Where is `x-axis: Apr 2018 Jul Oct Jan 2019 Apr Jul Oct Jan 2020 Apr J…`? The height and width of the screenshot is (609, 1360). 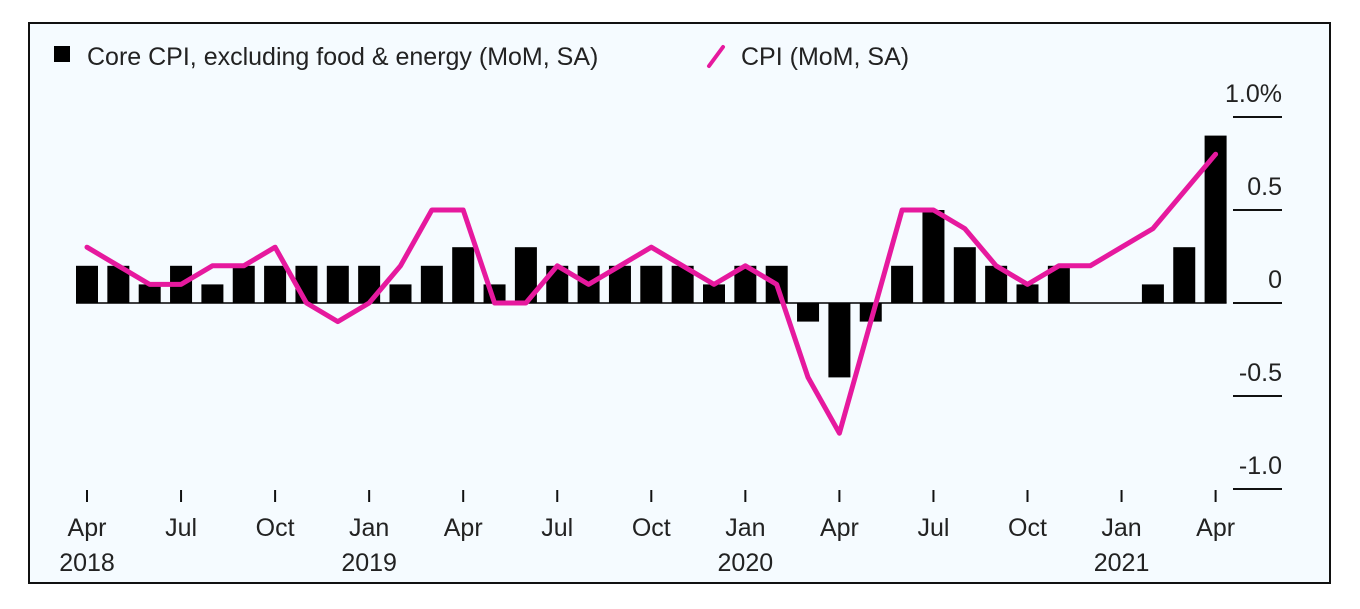 x-axis: Apr 2018 Jul Oct Jan 2019 Apr Jul Oct Jan 2020 Apr J… is located at coordinates (647, 533).